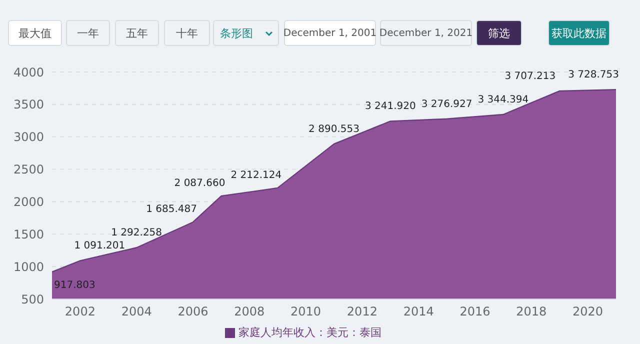 The height and width of the screenshot is (344, 640). What do you see at coordinates (256, 175) in the screenshot?
I see `data-label: 2 212.124` at bounding box center [256, 175].